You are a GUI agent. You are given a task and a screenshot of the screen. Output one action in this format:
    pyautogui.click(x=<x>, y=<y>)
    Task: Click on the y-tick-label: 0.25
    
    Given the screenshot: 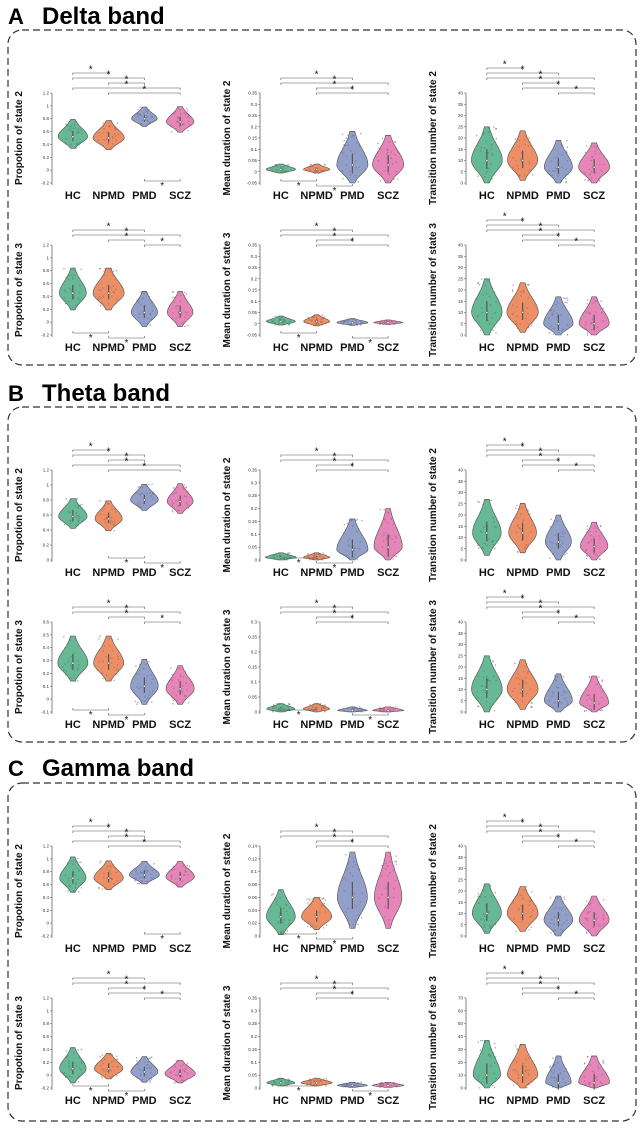 What is the action you would take?
    pyautogui.click(x=252, y=1023)
    